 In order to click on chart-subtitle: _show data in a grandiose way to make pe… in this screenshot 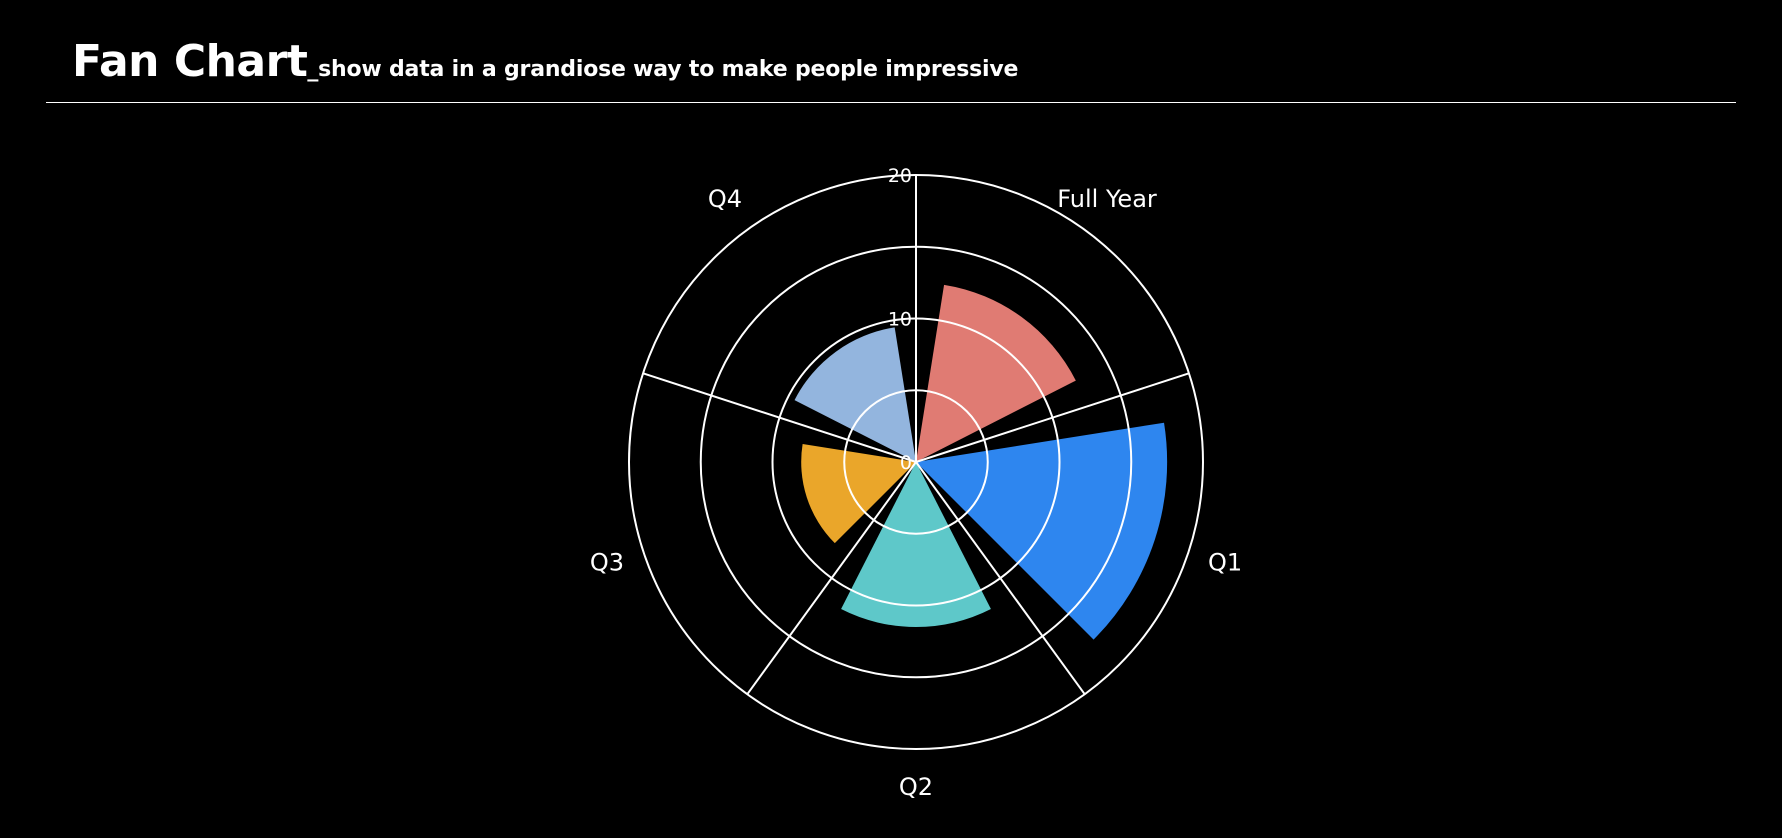, I will do `click(663, 69)`.